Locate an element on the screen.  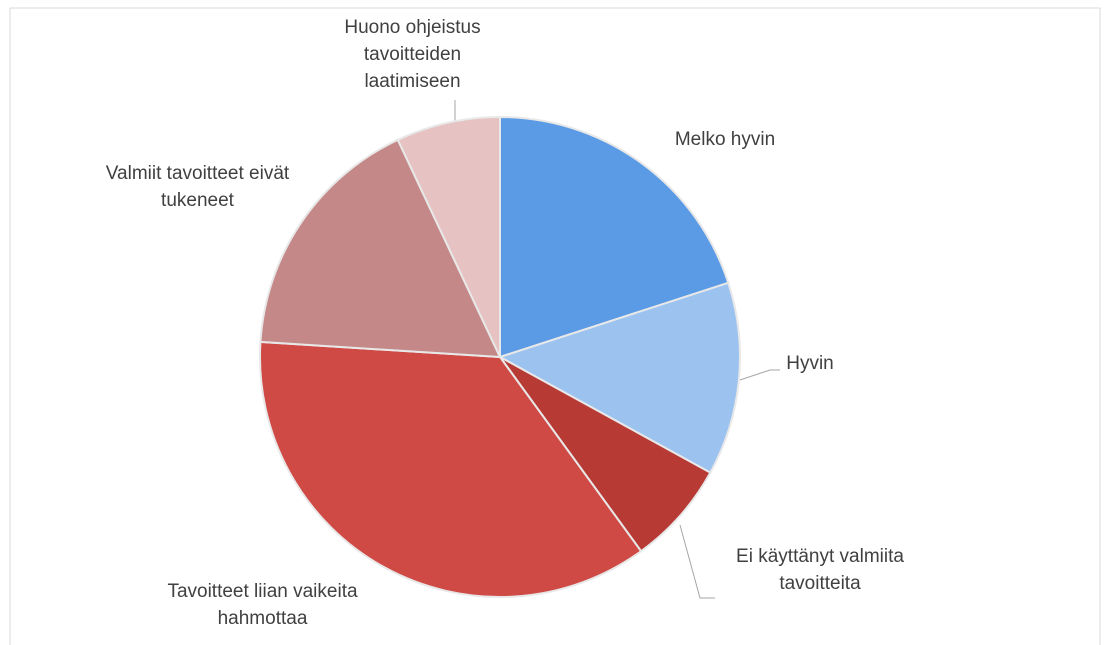
slice-label: Tavoitteet liian vaikeita hahmottaa is located at coordinates (262, 605).